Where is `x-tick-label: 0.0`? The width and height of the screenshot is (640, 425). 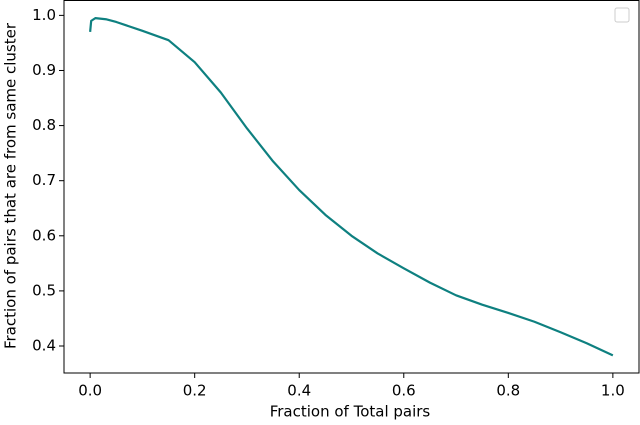
x-tick-label: 0.0 is located at coordinates (90, 391).